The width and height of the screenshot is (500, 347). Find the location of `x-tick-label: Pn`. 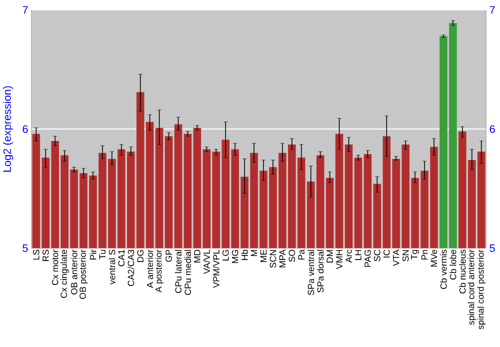

x-tick-label: Pn is located at coordinates (424, 255).